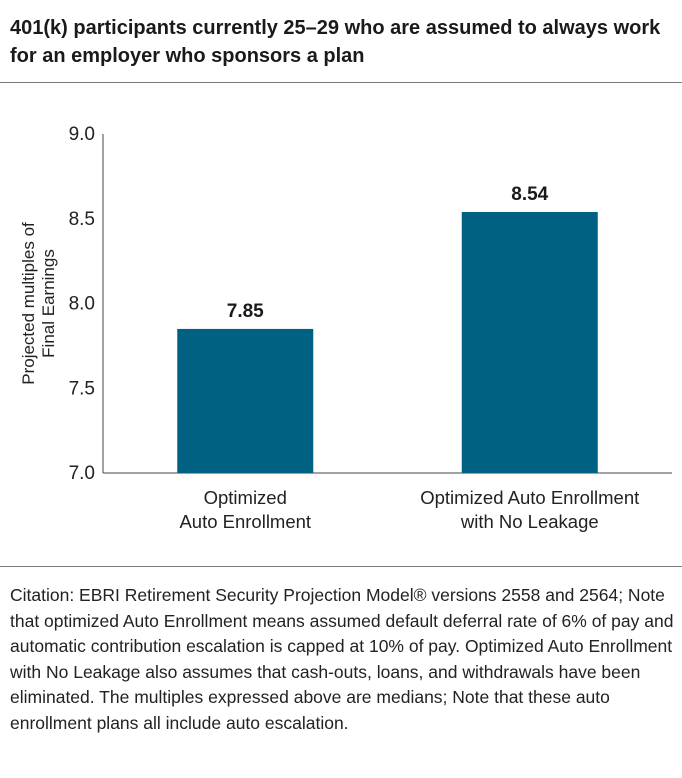 The width and height of the screenshot is (682, 778). What do you see at coordinates (245, 311) in the screenshot?
I see `data-label: 7.85` at bounding box center [245, 311].